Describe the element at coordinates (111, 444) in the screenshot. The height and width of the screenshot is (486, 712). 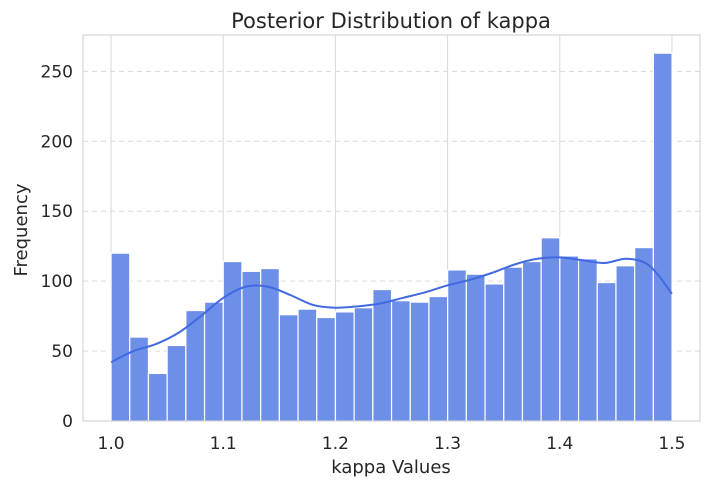
I see `x-tick-label: 1.0` at that location.